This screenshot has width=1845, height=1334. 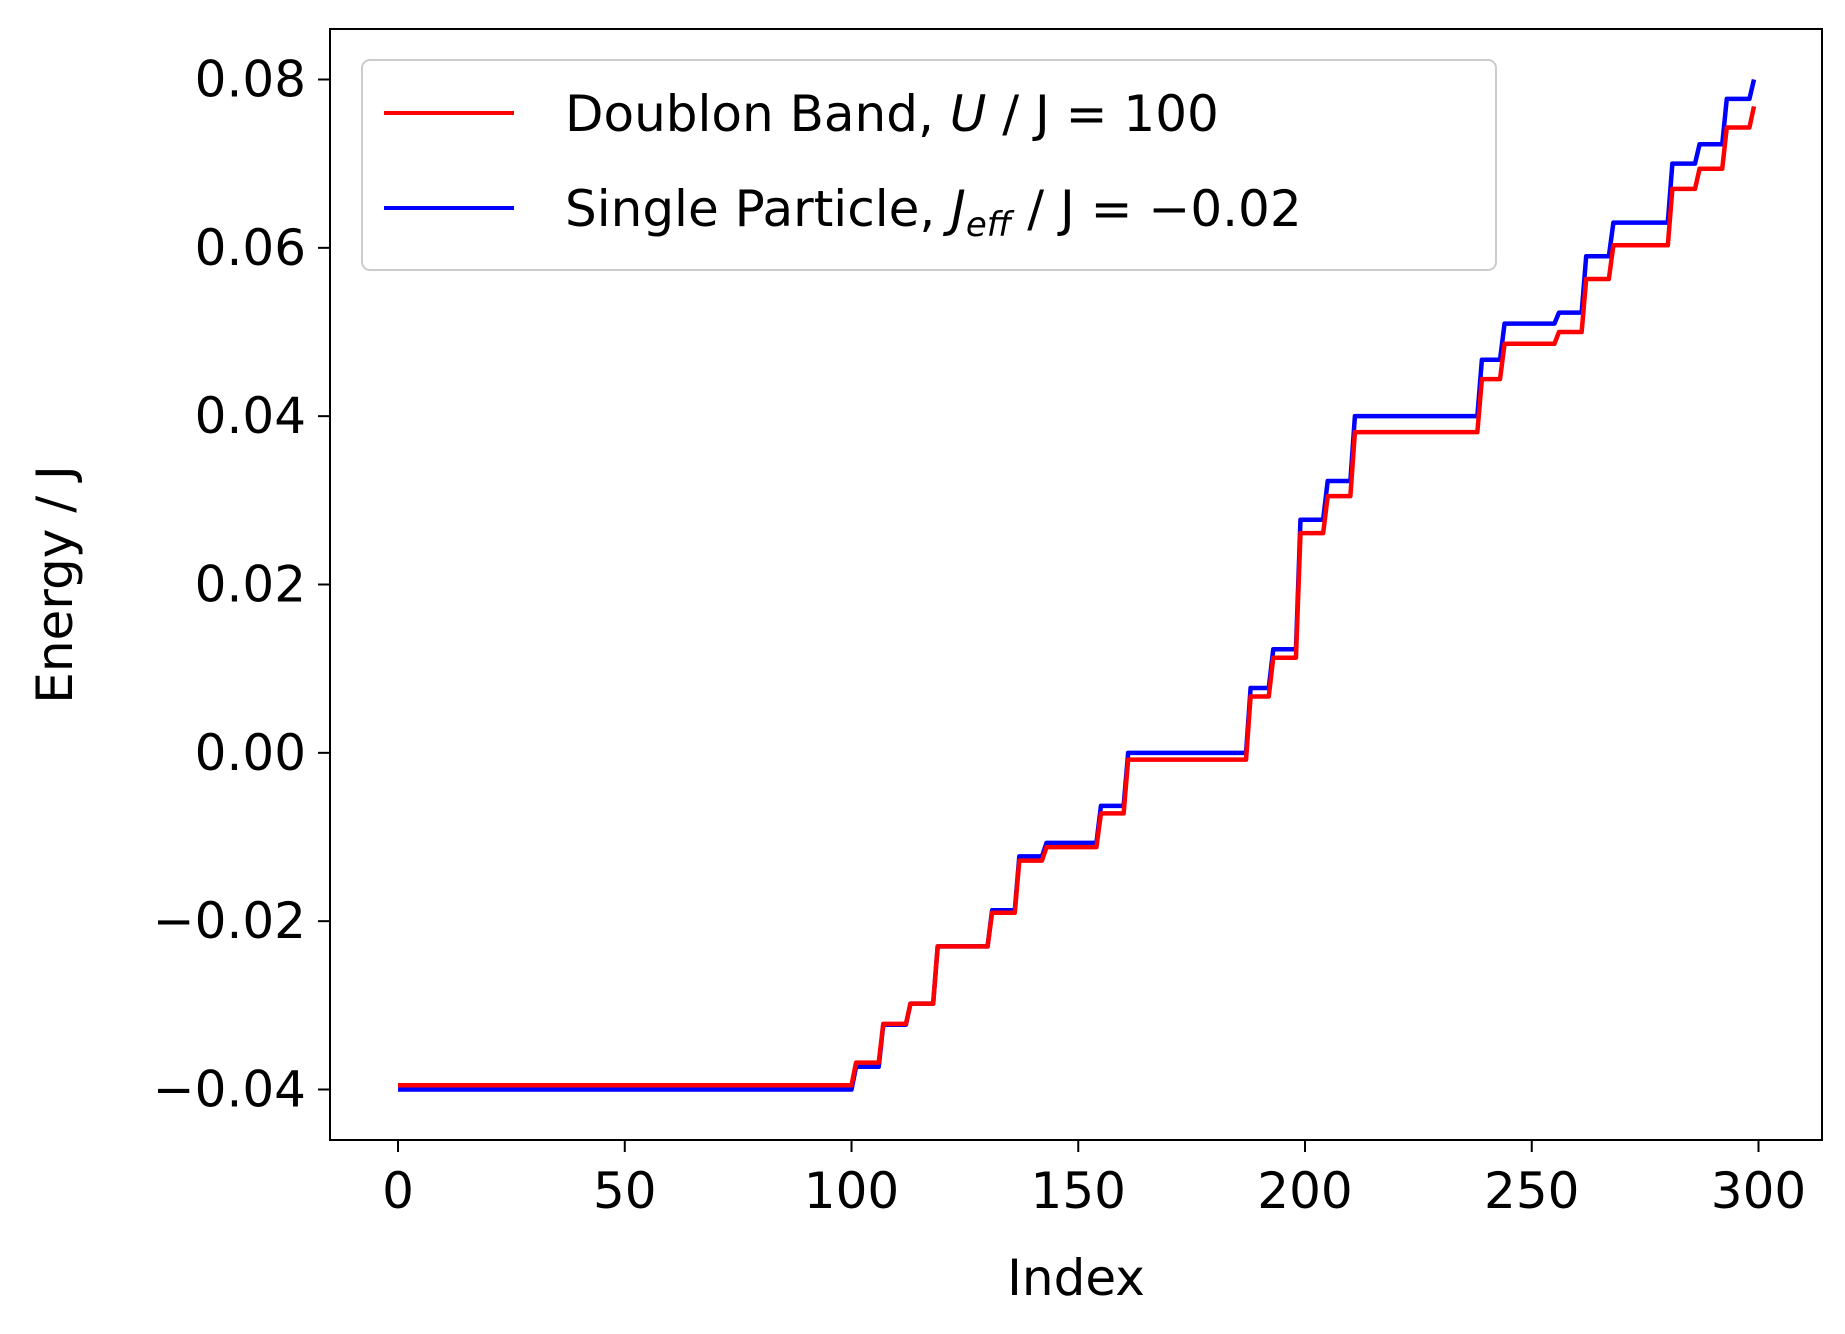 What do you see at coordinates (1078, 1191) in the screenshot?
I see `x-tick-label: 150` at bounding box center [1078, 1191].